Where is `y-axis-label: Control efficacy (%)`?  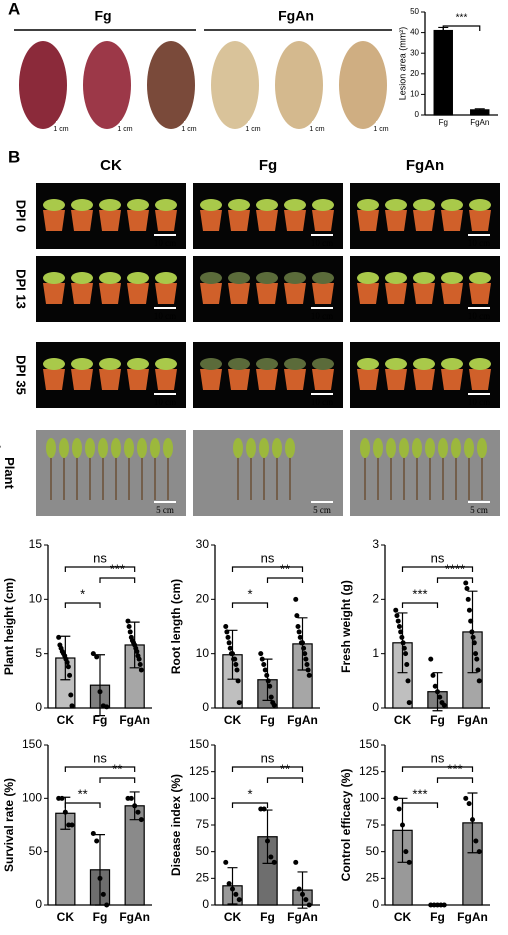 y-axis-label: Control efficacy (%) is located at coordinates (346, 825).